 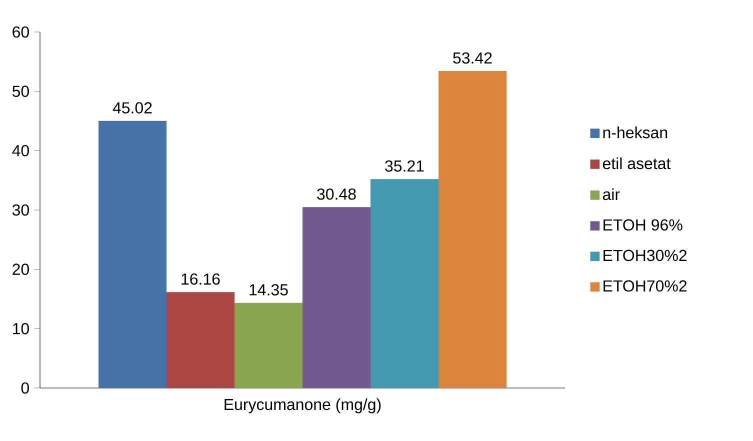 I want to click on legend-label: n-heksan, so click(x=635, y=132).